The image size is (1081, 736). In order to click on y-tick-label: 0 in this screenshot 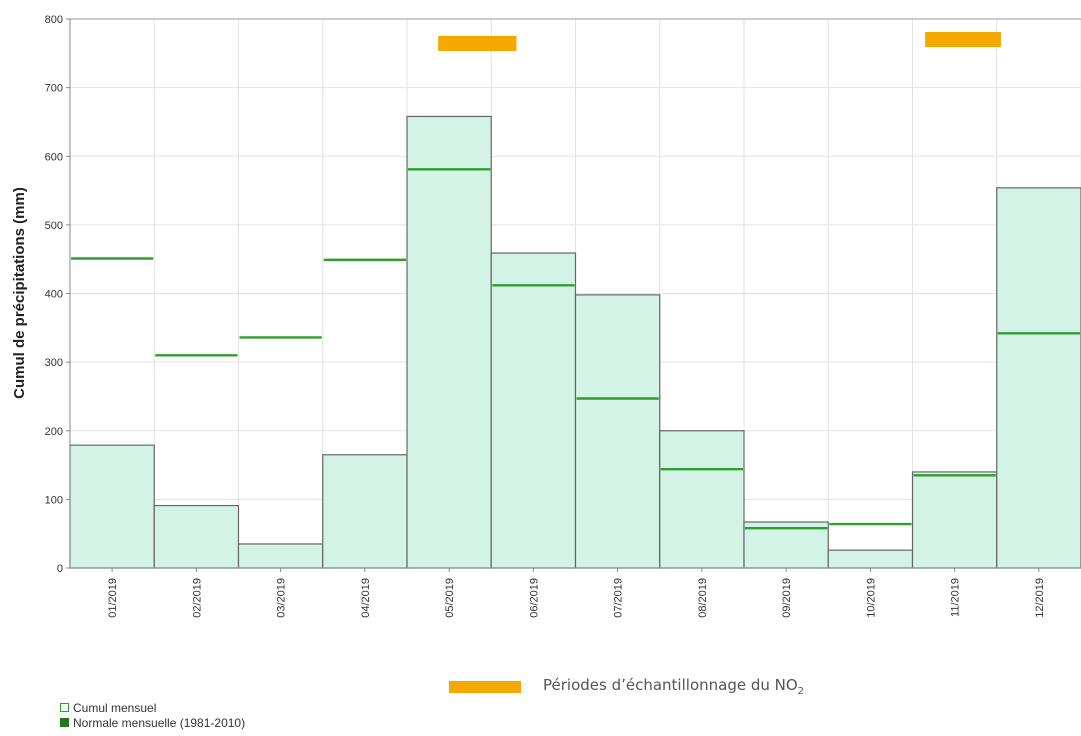, I will do `click(60, 569)`.